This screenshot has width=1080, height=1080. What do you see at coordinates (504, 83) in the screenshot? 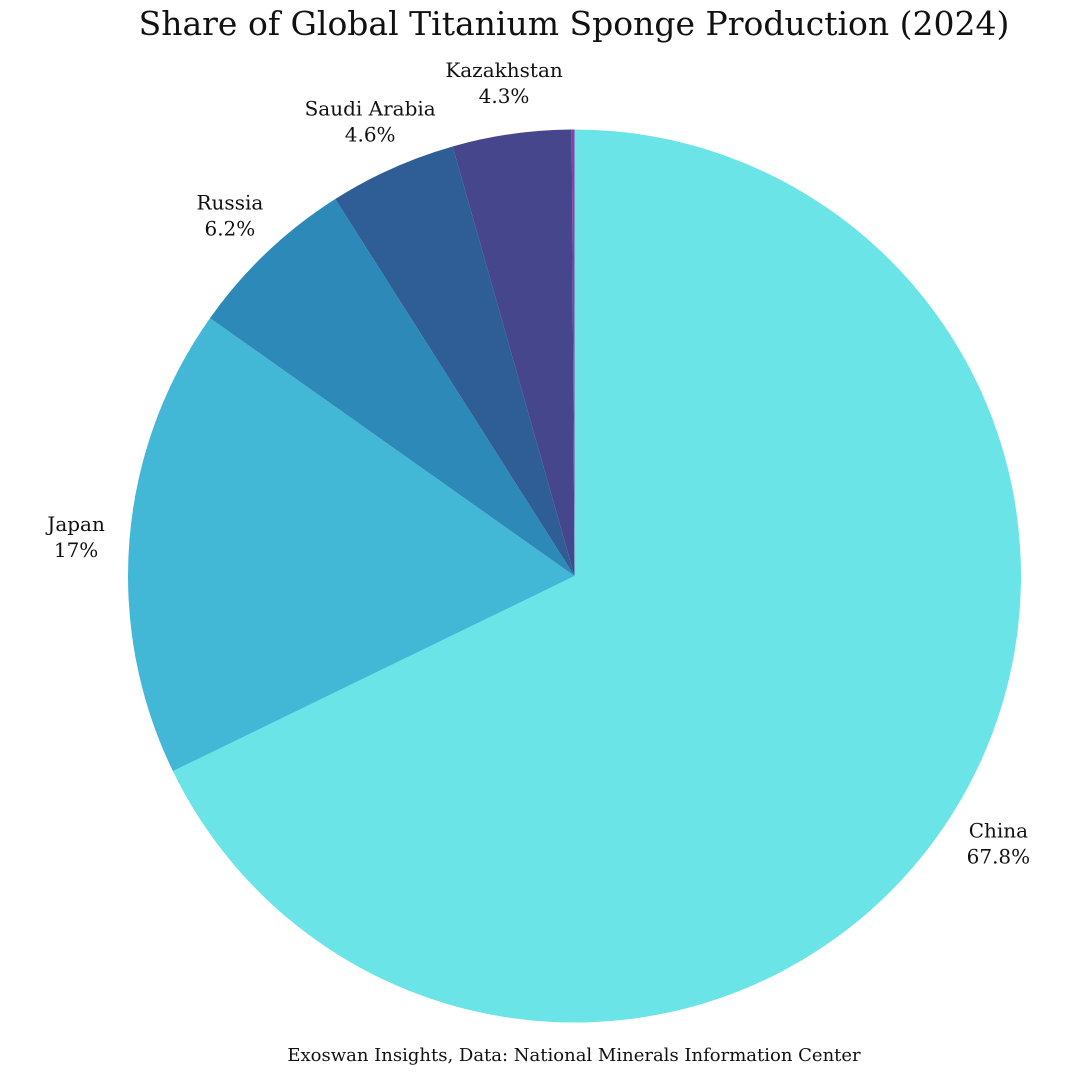
I see `slice-label: Kazakhstan 4.3%` at bounding box center [504, 83].